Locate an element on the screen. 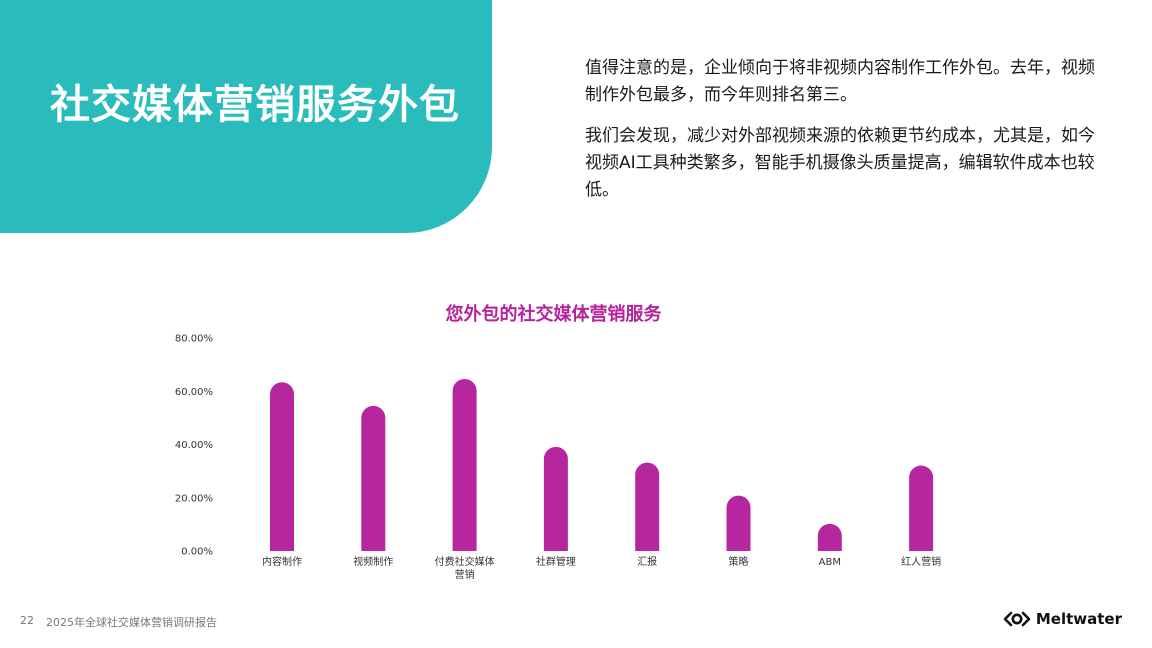 This screenshot has height=648, width=1152. x-tick-label: ABM is located at coordinates (830, 562).